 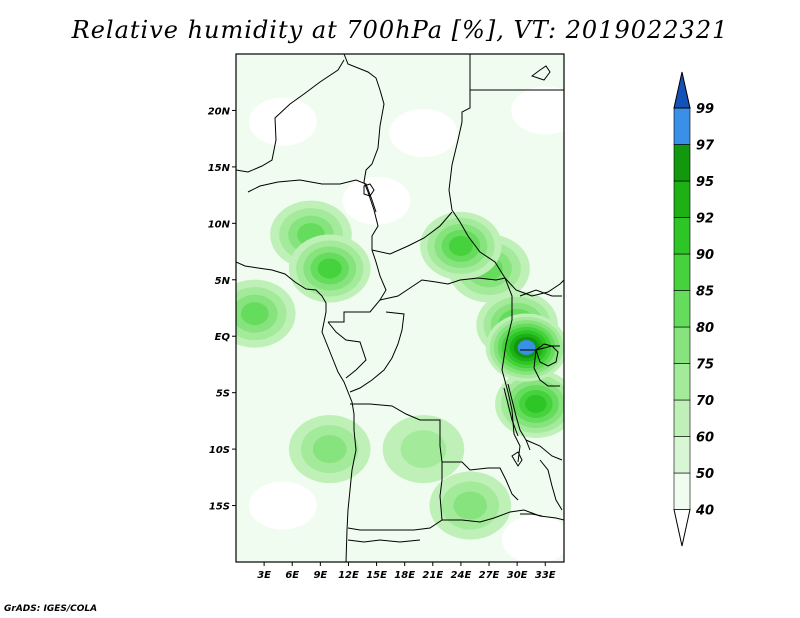 I want to click on colorbar-label: 40, so click(x=704, y=511).